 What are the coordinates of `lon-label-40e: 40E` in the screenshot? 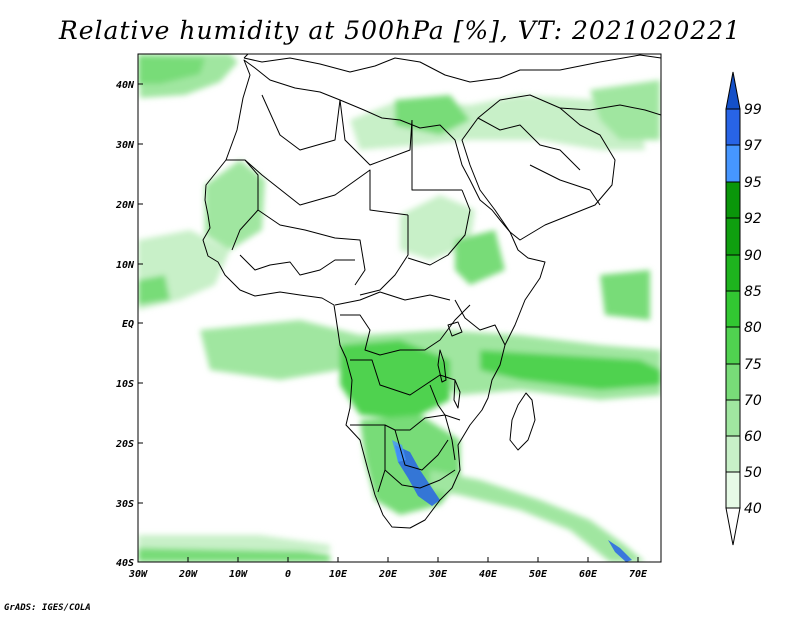 It's located at (488, 574).